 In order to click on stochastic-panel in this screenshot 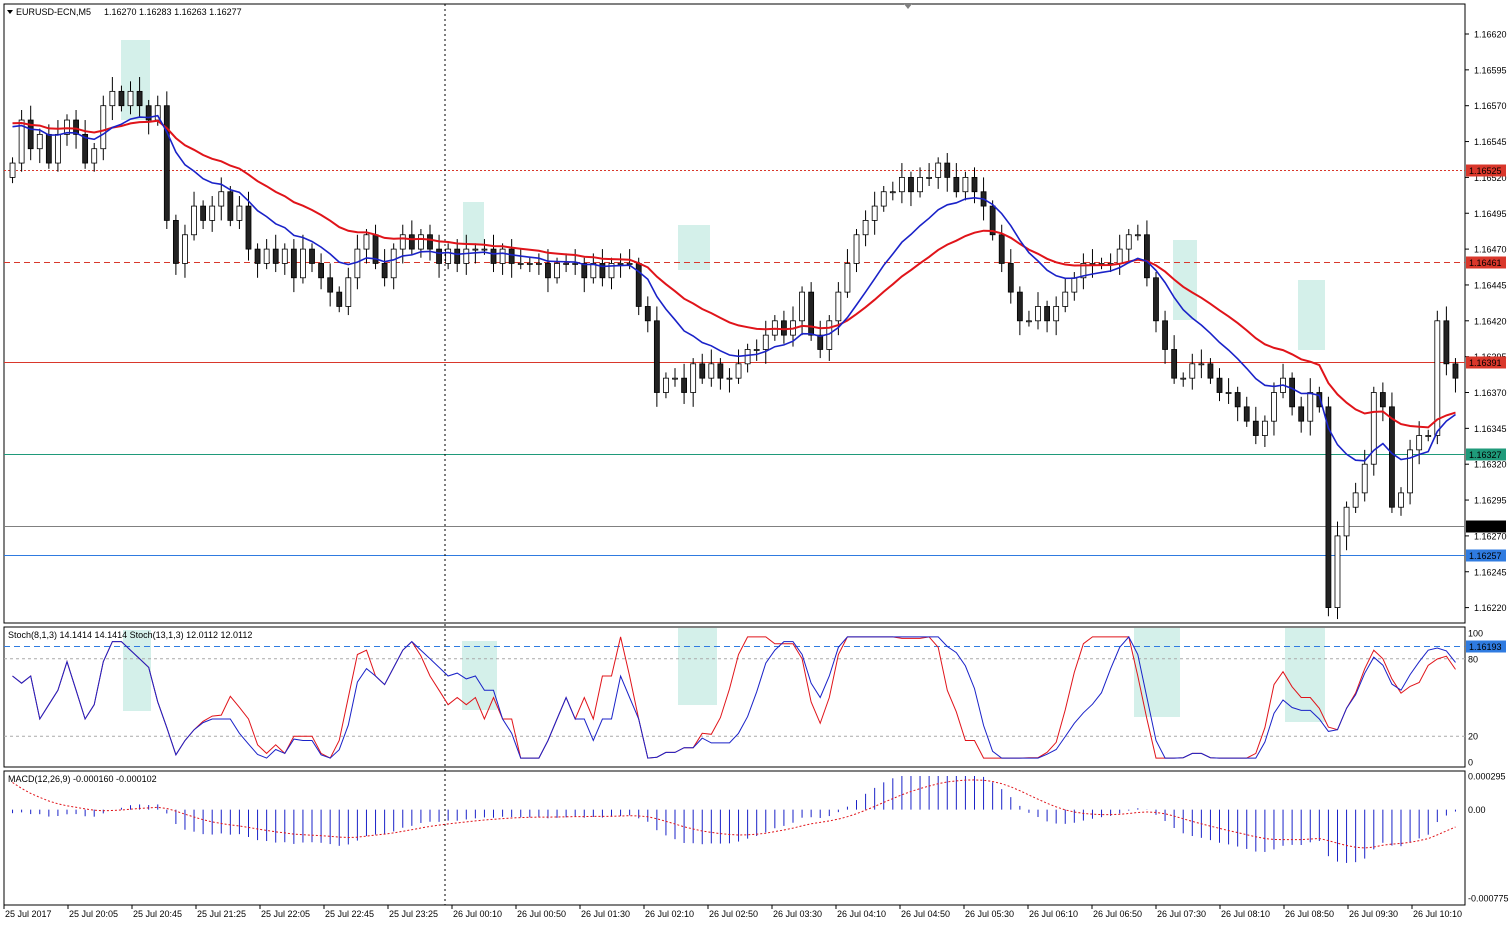, I will do `click(734, 697)`.